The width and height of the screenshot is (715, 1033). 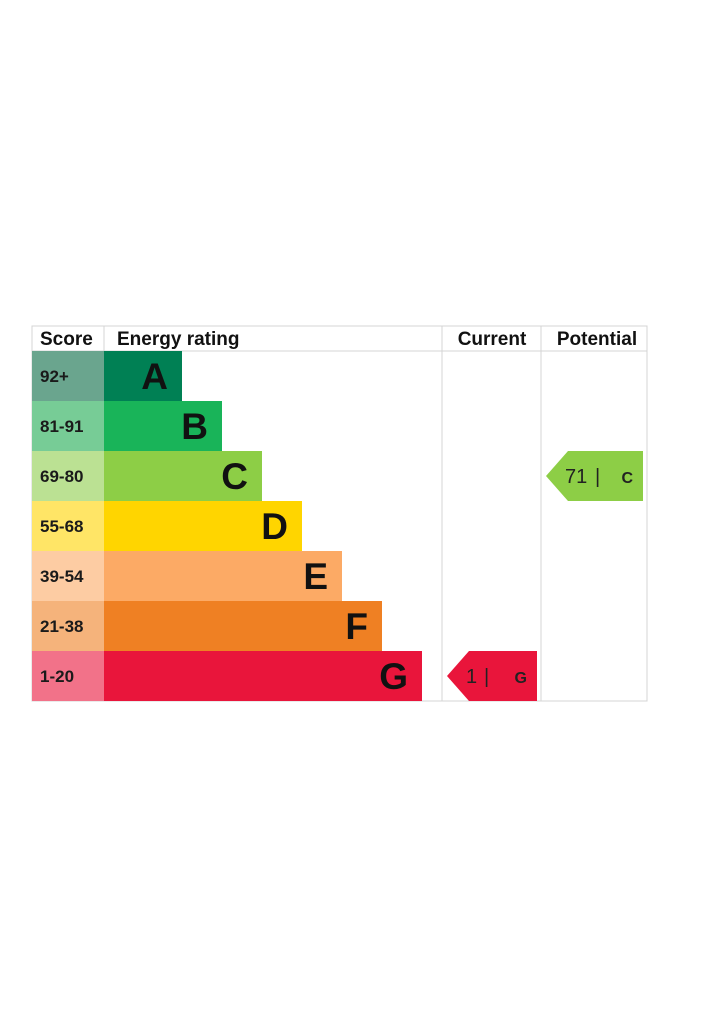 I want to click on score-label-d: 55-68, so click(x=61, y=526).